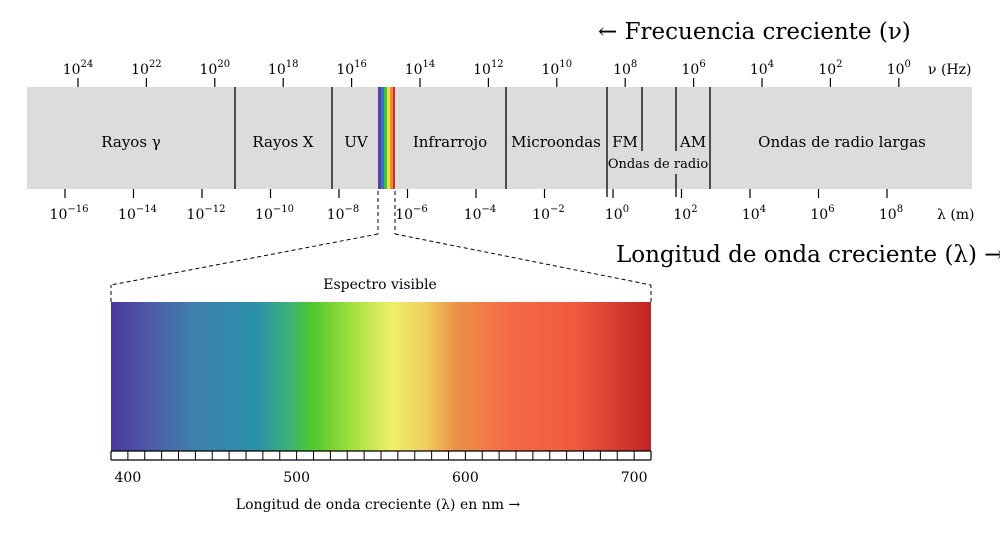 This screenshot has width=1000, height=540. Describe the element at coordinates (830, 68) in the screenshot. I see `frequency-tick-label: 10²` at that location.